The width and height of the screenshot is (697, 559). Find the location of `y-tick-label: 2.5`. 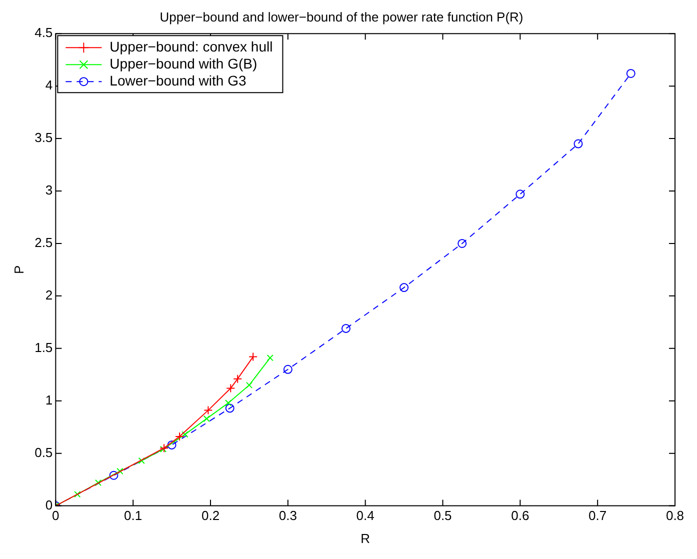

y-tick-label: 2.5 is located at coordinates (43, 242).